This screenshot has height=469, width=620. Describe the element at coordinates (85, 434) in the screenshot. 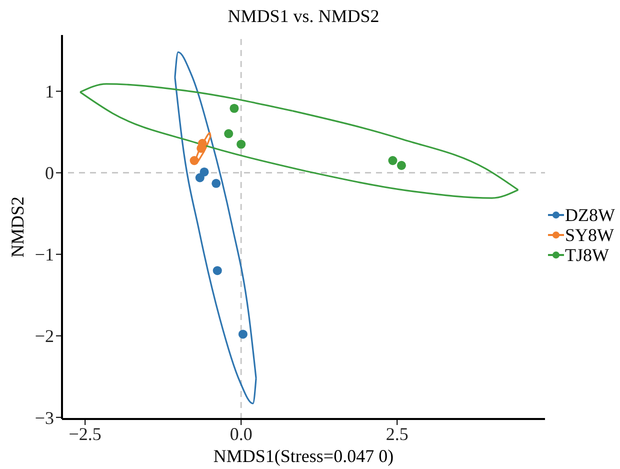

I see `x-tick-label: −2.5` at that location.